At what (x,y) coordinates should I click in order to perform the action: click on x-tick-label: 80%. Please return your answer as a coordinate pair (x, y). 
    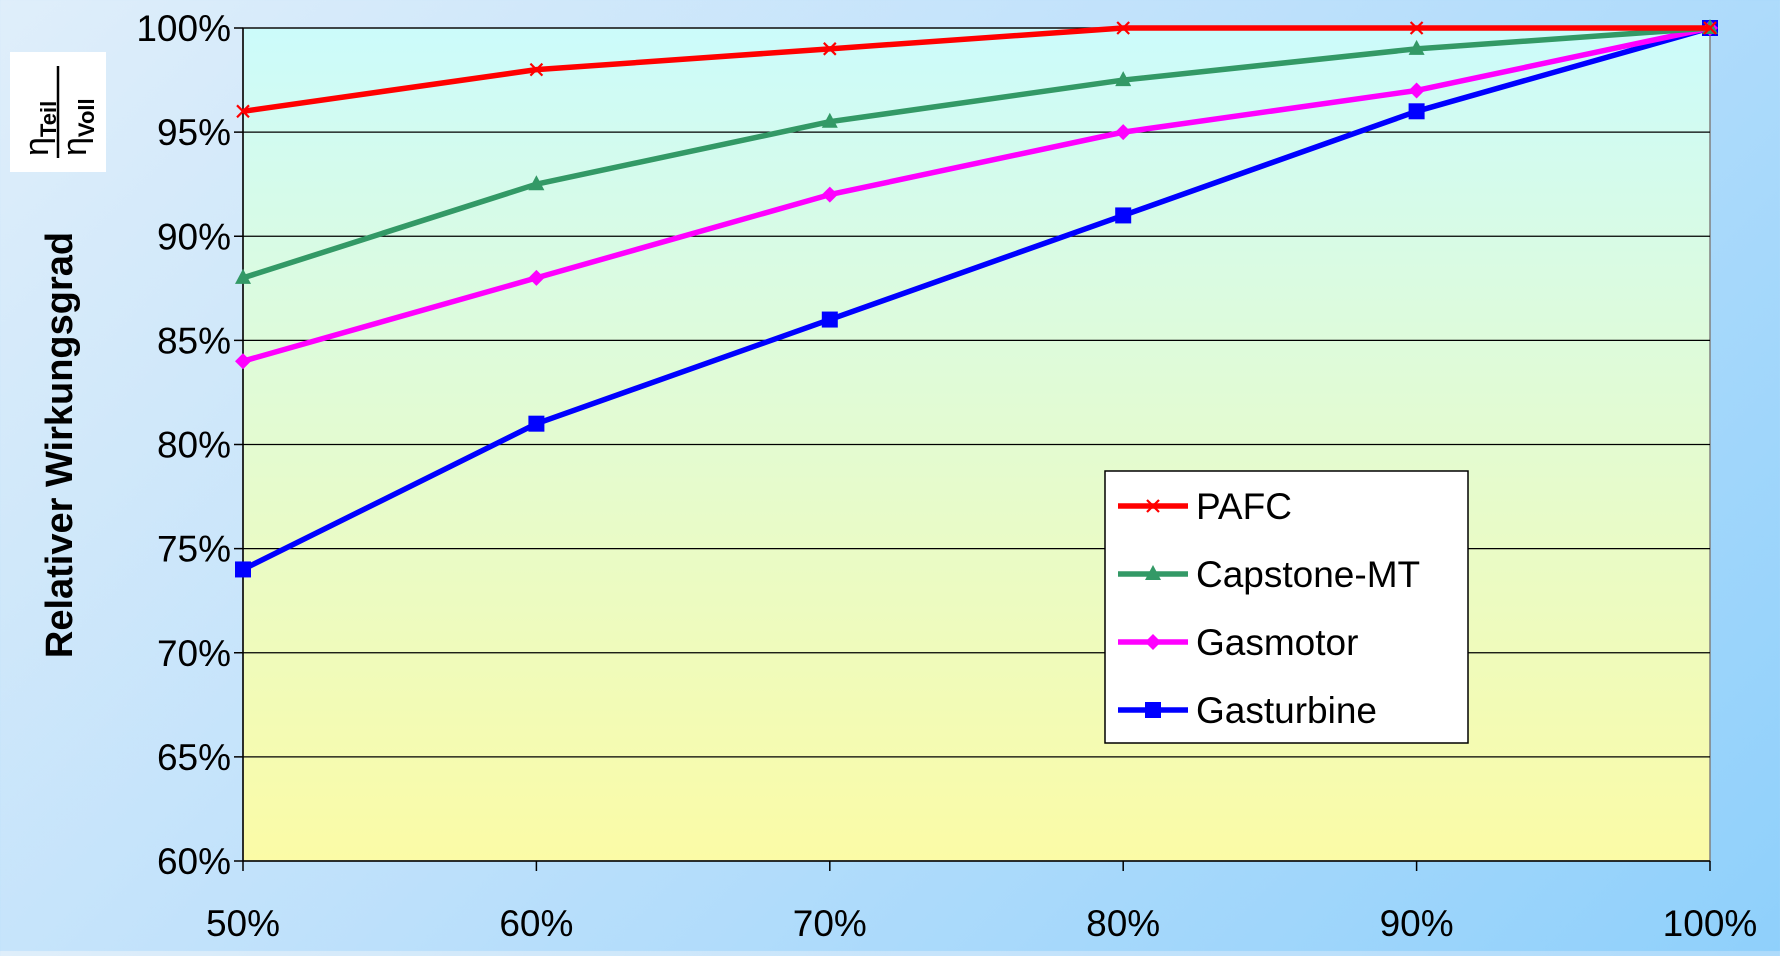
    Looking at the image, I should click on (1123, 923).